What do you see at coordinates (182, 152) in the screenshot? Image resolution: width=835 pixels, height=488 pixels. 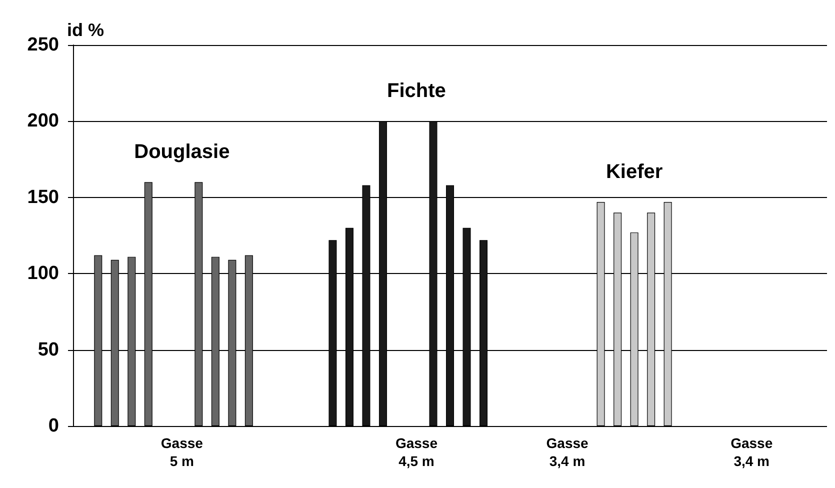 I see `series-label: Douglasie` at bounding box center [182, 152].